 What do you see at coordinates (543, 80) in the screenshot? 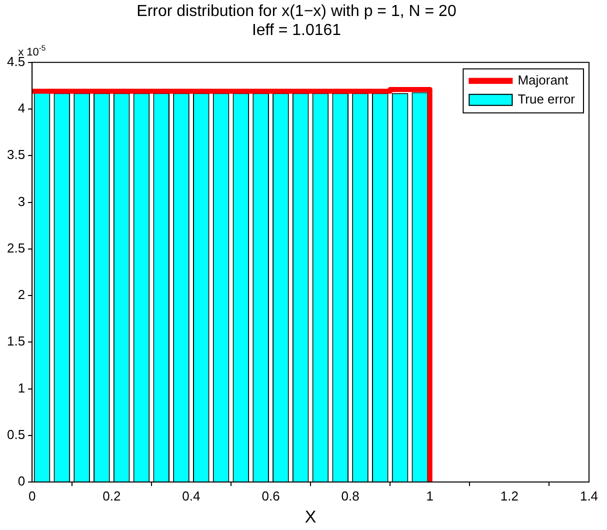
I see `legend-label: Majorant` at bounding box center [543, 80].